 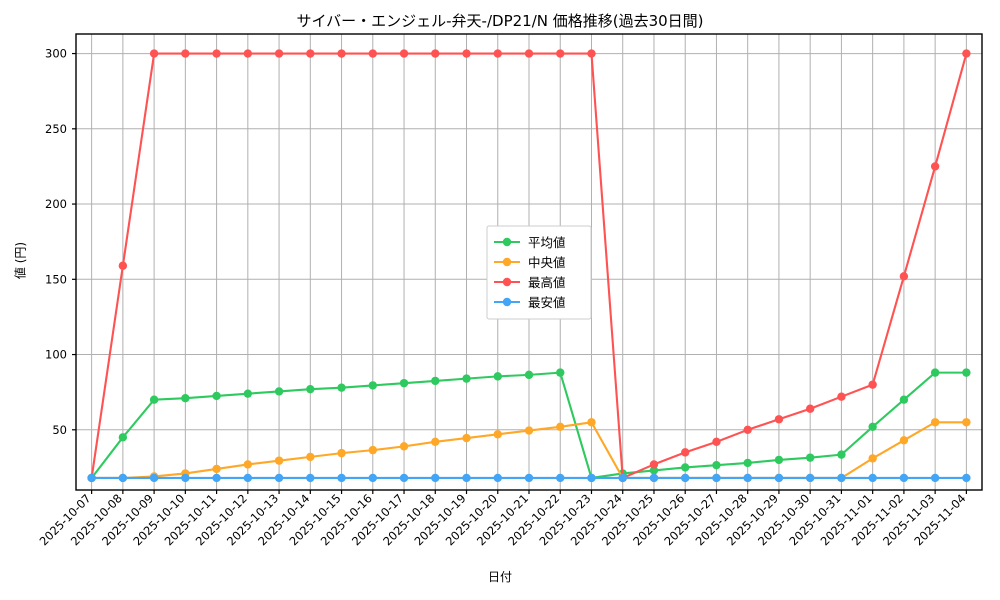 What do you see at coordinates (56, 242) in the screenshot?
I see `y-axis-tick-labels: 50 100 150 200 250 300` at bounding box center [56, 242].